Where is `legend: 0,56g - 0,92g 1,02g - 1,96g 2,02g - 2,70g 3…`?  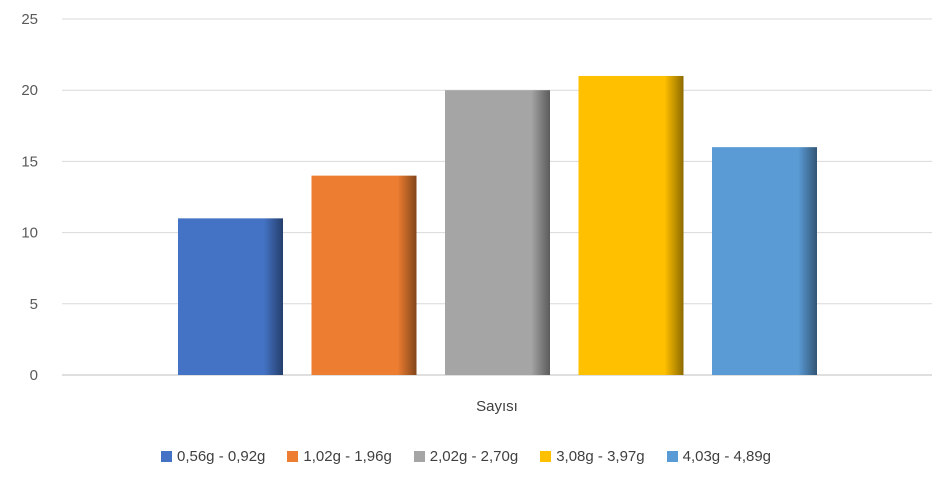
legend: 0,56g - 0,92g 1,02g - 1,96g 2,02g - 2,70g 3… is located at coordinates (466, 456).